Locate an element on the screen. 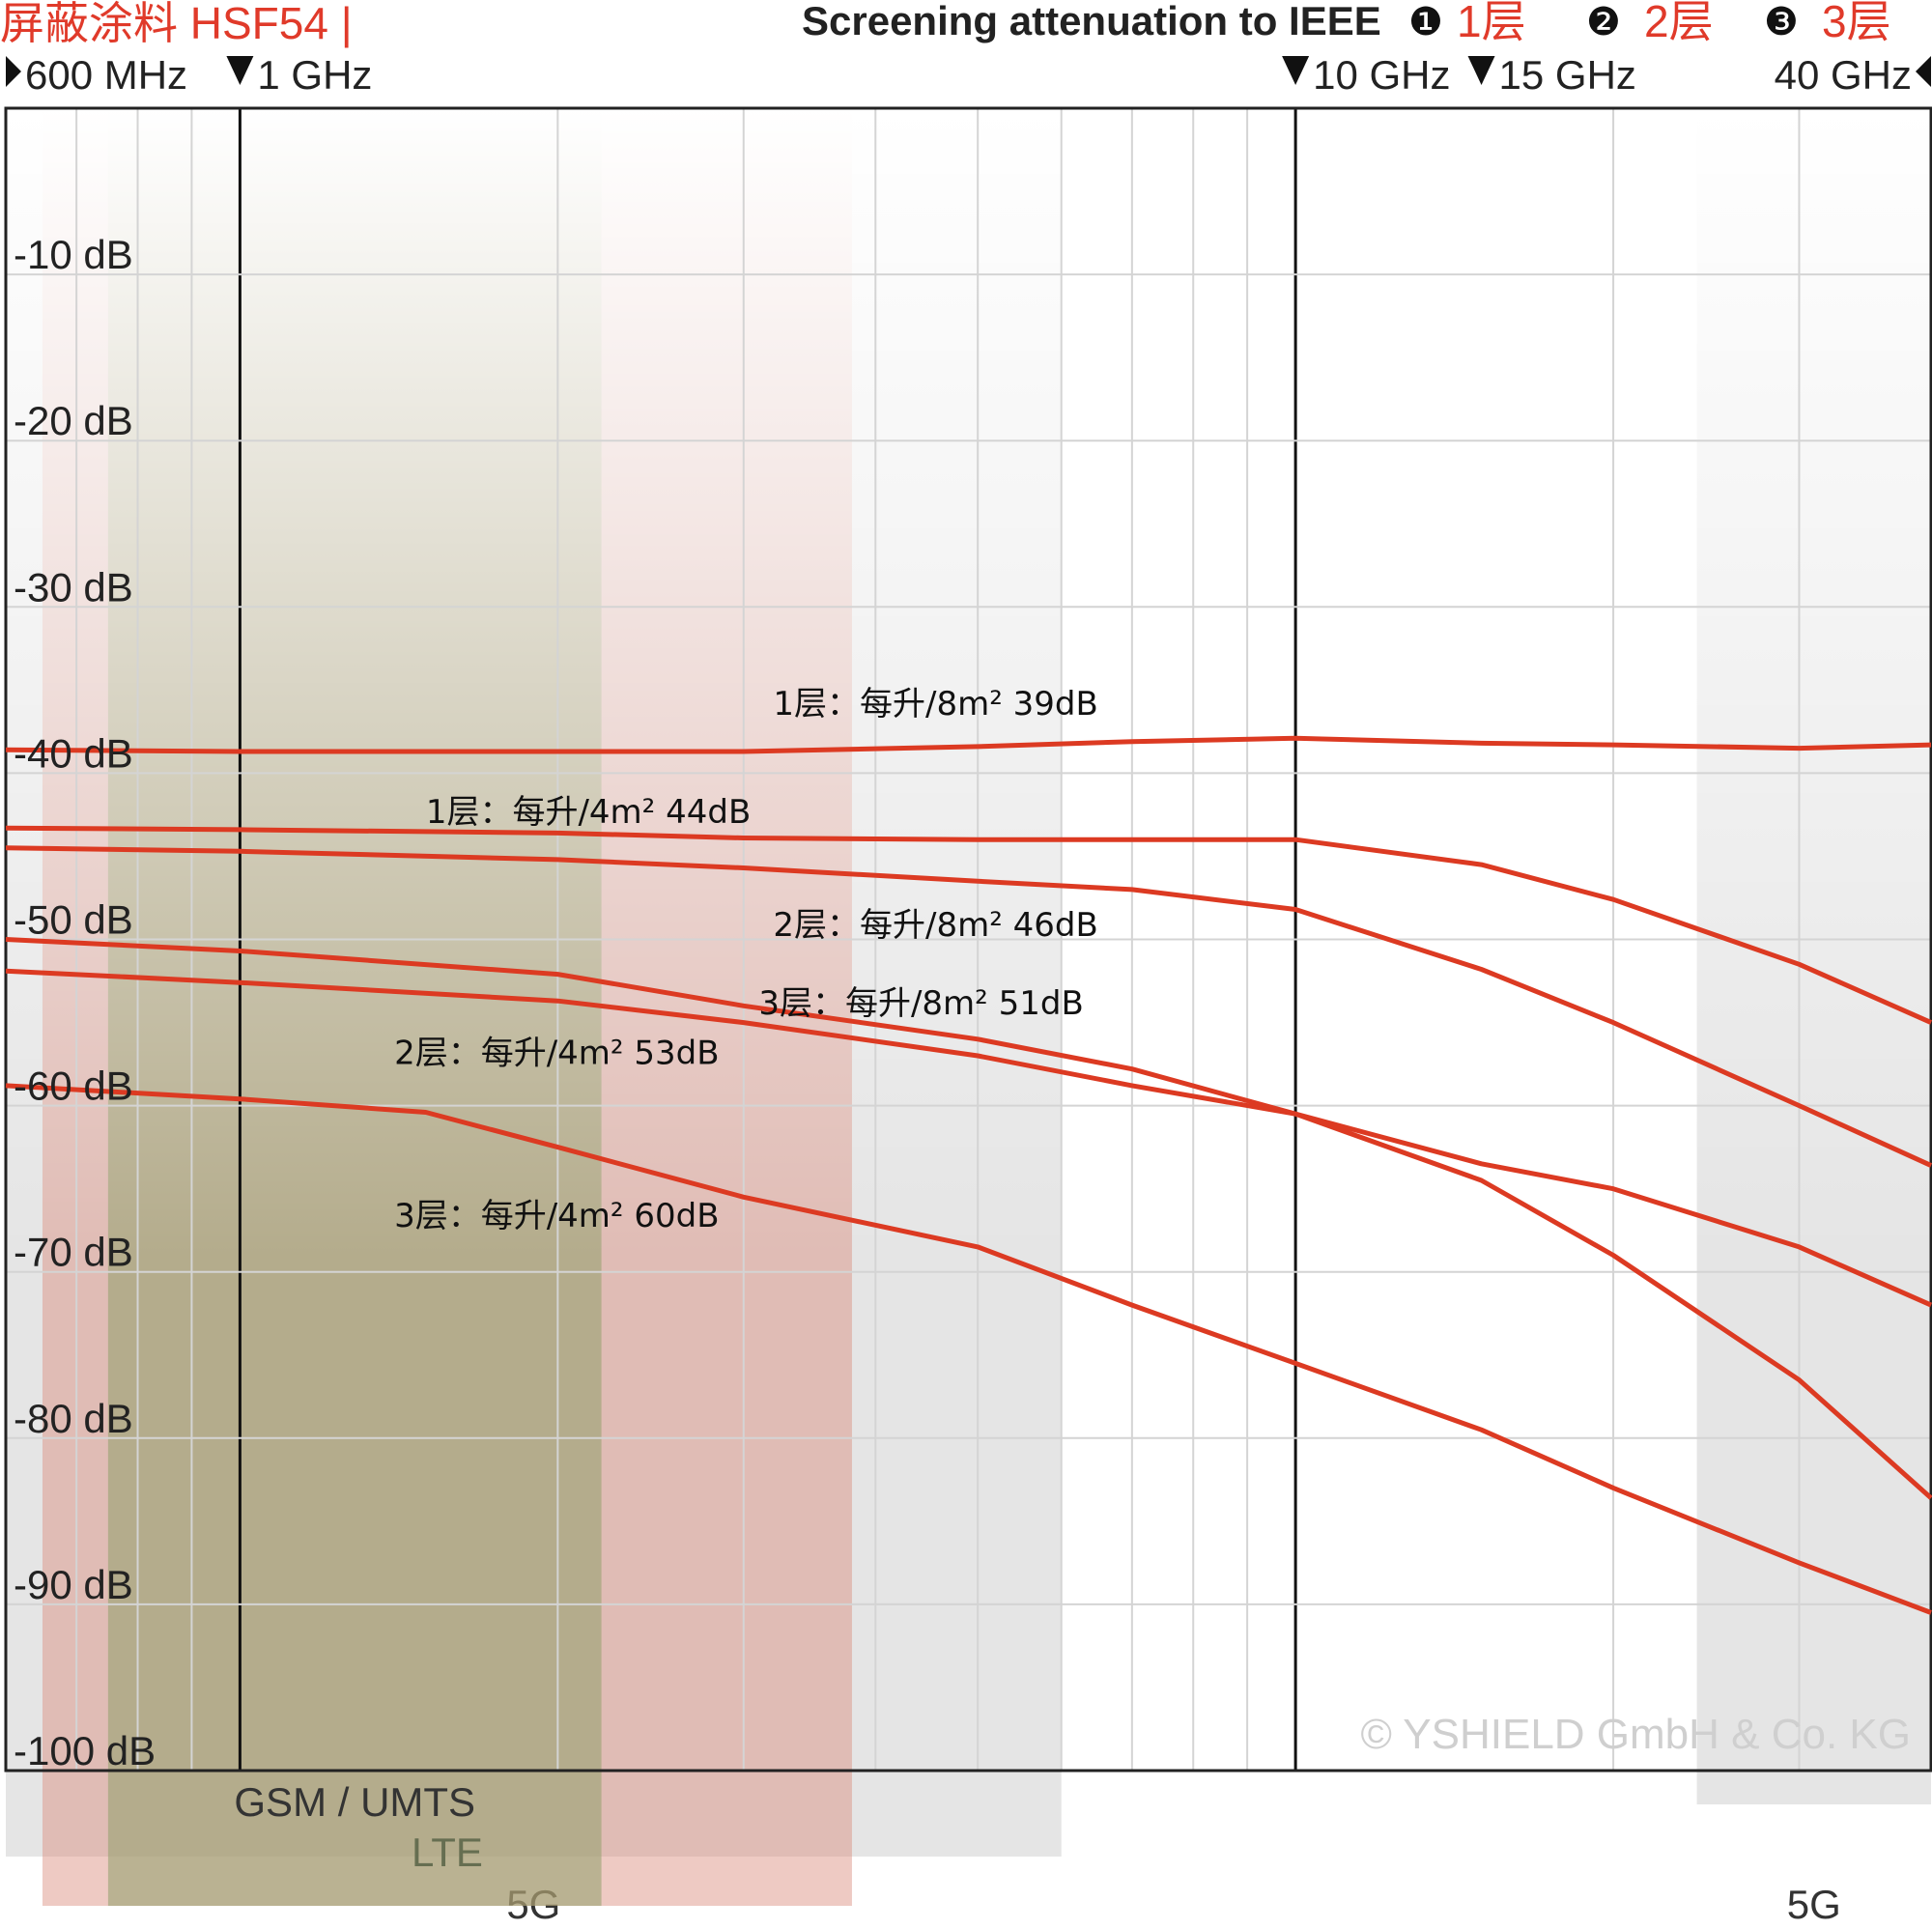  freq-tick-3: 10 GHz is located at coordinates (1366, 75).